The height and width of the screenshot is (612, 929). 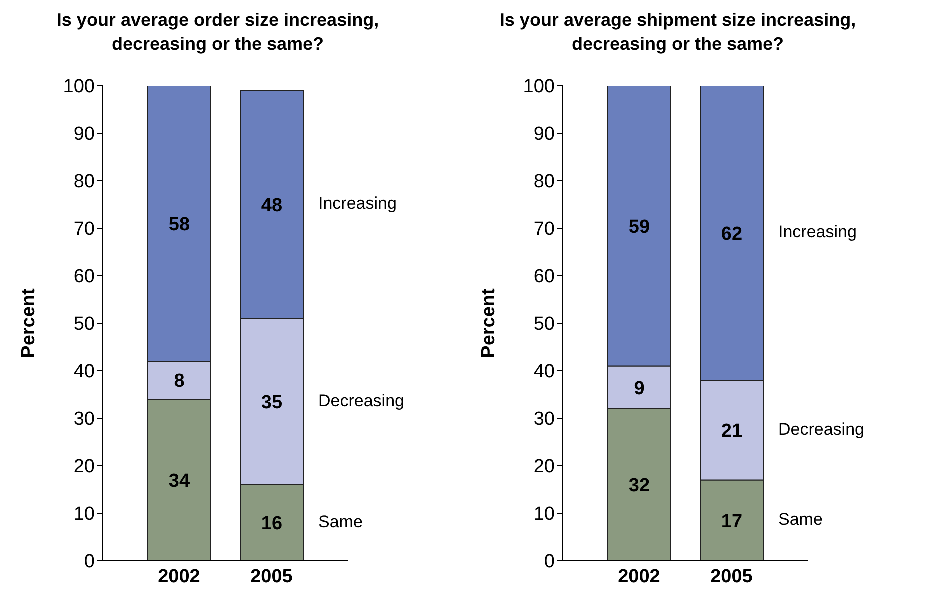 What do you see at coordinates (272, 524) in the screenshot?
I see `data-label: 16` at bounding box center [272, 524].